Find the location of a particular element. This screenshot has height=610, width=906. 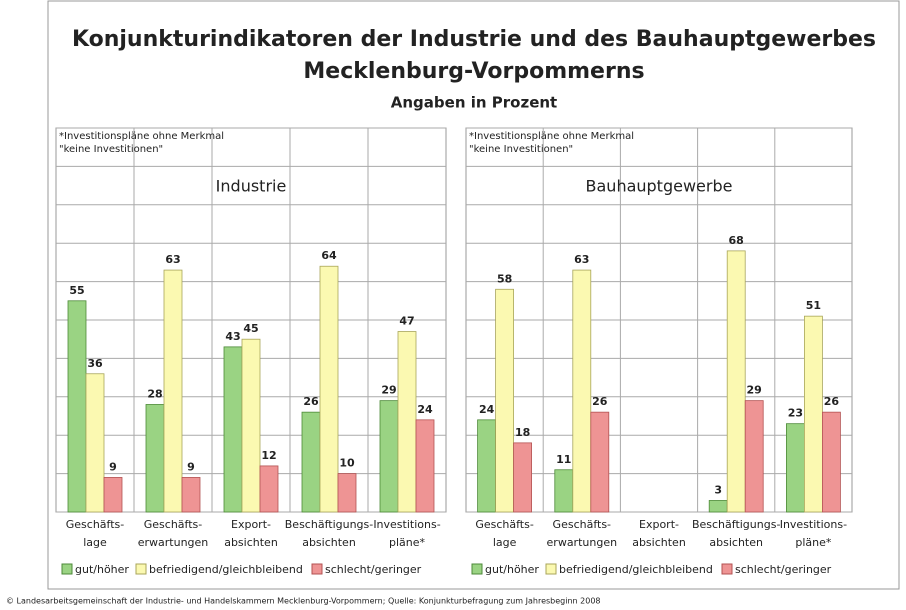

value-label: 18 is located at coordinates (522, 432).